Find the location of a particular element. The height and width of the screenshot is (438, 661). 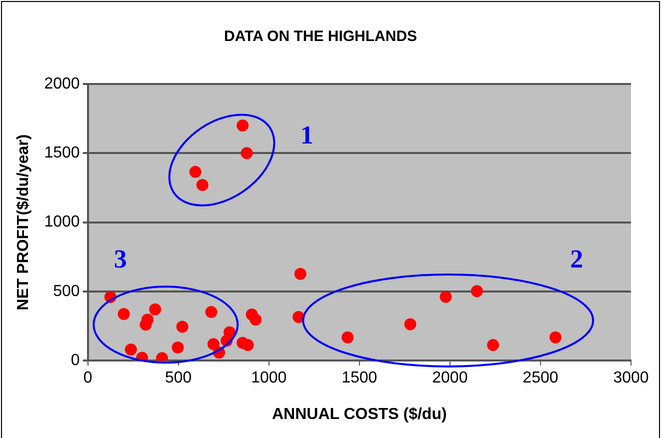

x-tick-label: 3000 is located at coordinates (631, 378).